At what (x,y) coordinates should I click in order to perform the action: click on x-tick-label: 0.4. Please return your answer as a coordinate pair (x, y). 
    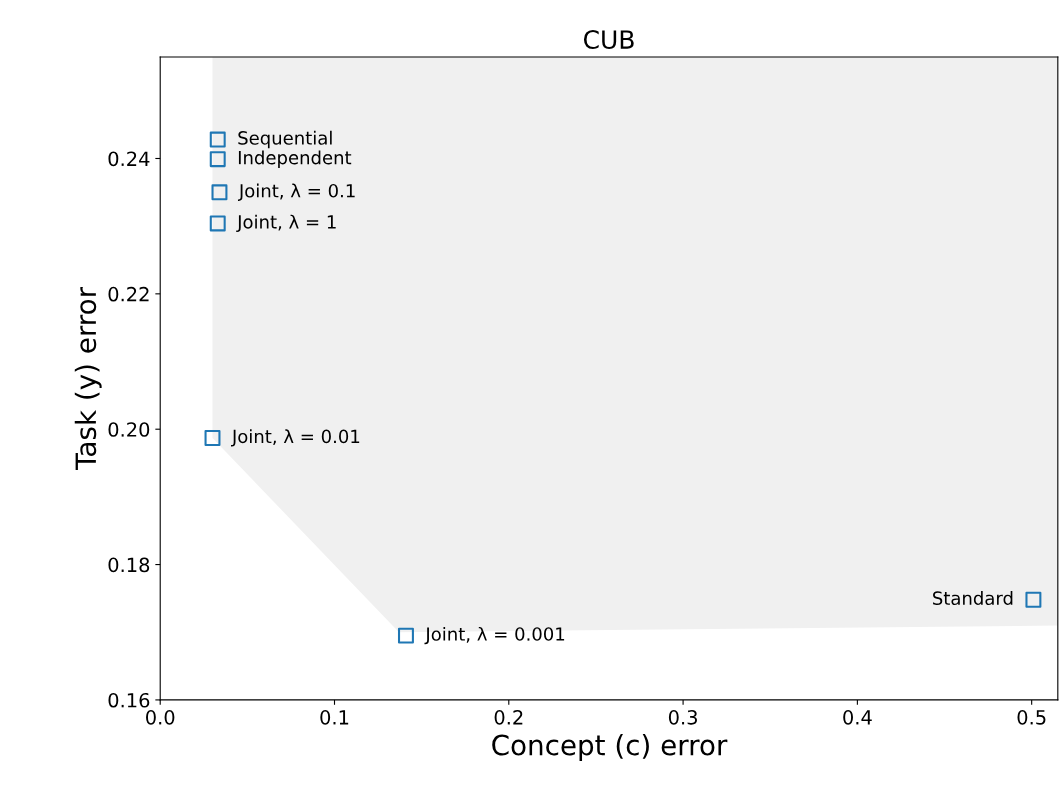
    Looking at the image, I should click on (857, 717).